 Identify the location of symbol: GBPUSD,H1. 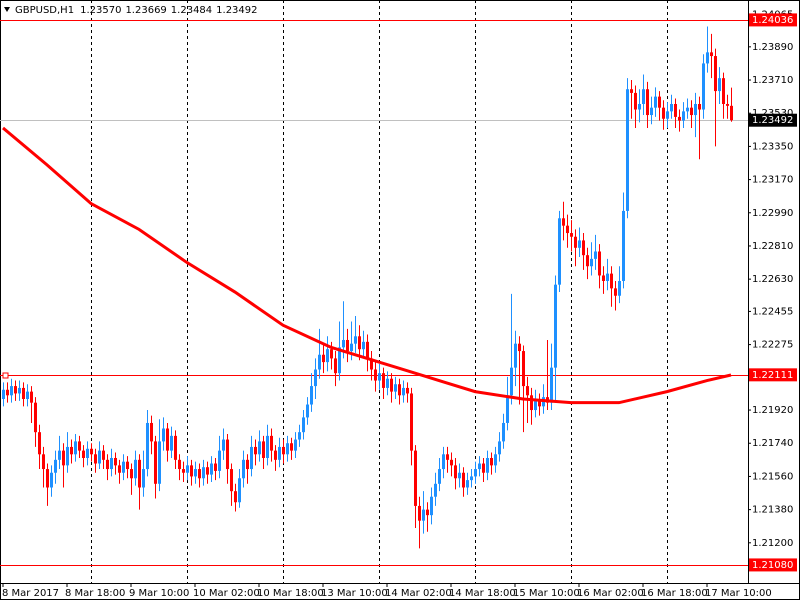
(44, 10).